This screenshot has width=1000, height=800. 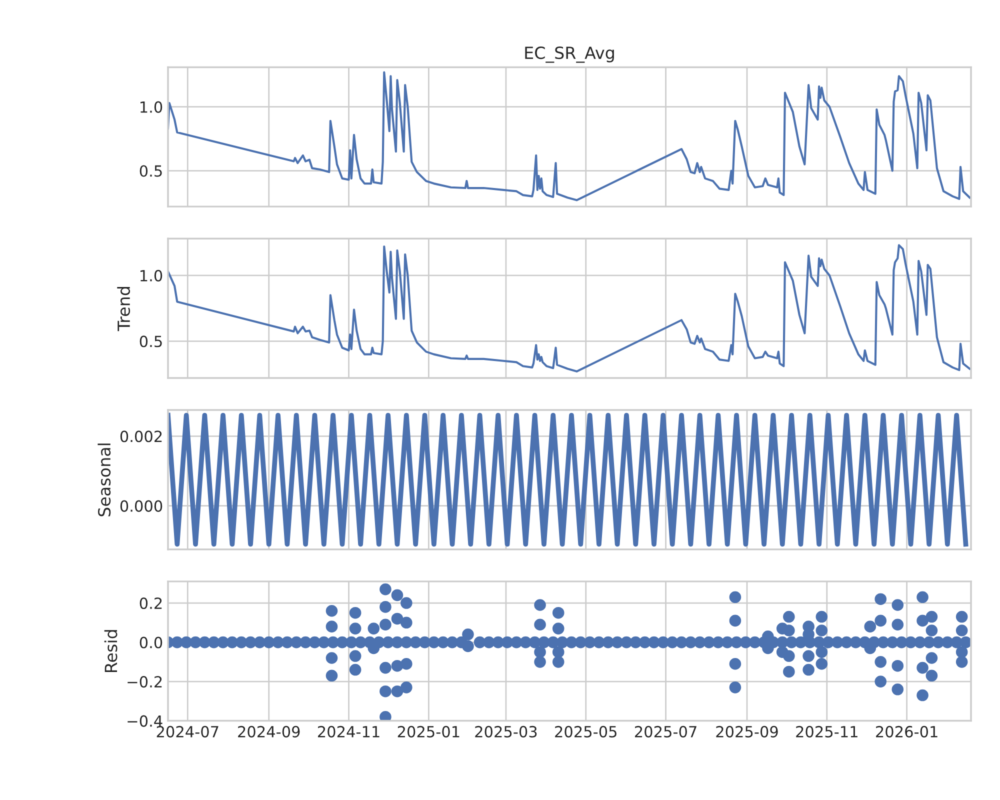 What do you see at coordinates (429, 732) in the screenshot?
I see `x-tick-label: 2025-01` at bounding box center [429, 732].